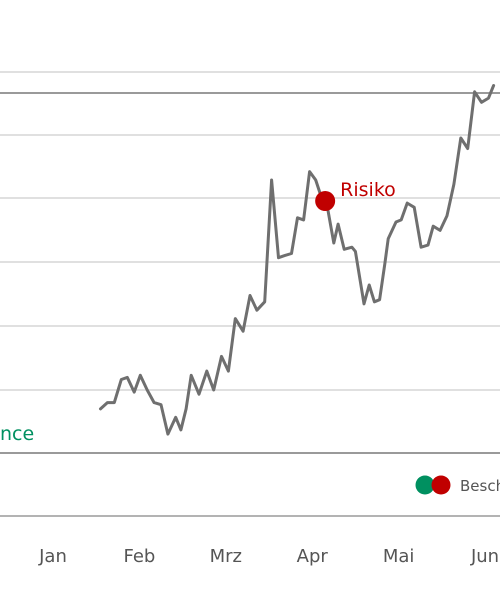 The image size is (500, 602). What do you see at coordinates (139, 556) in the screenshot?
I see `x-tick-label: Feb` at bounding box center [139, 556].